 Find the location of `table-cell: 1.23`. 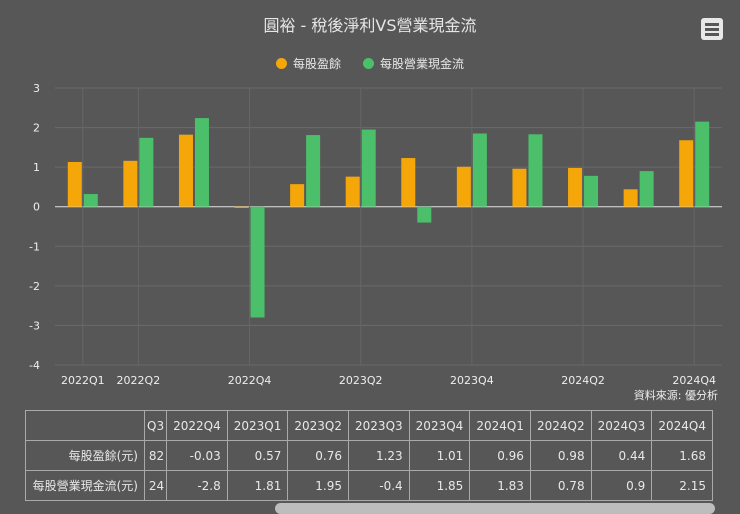

table-cell: 1.23 is located at coordinates (379, 455).